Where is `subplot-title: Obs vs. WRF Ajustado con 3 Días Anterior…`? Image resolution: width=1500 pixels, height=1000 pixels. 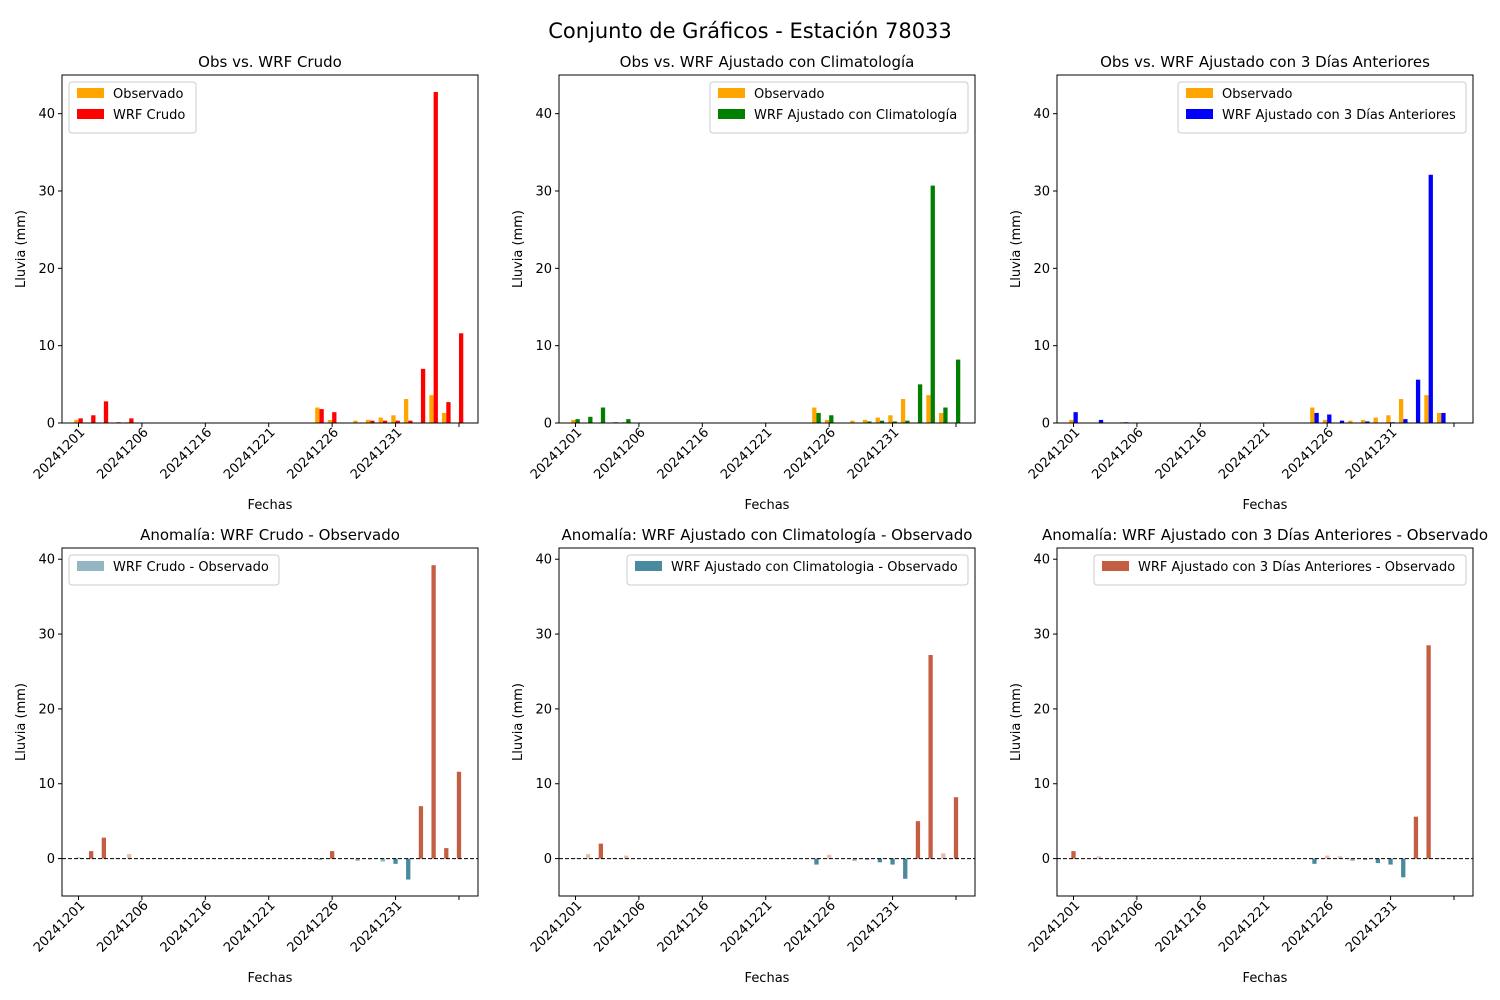 subplot-title: Obs vs. WRF Ajustado con 3 Días Anterior… is located at coordinates (1265, 62).